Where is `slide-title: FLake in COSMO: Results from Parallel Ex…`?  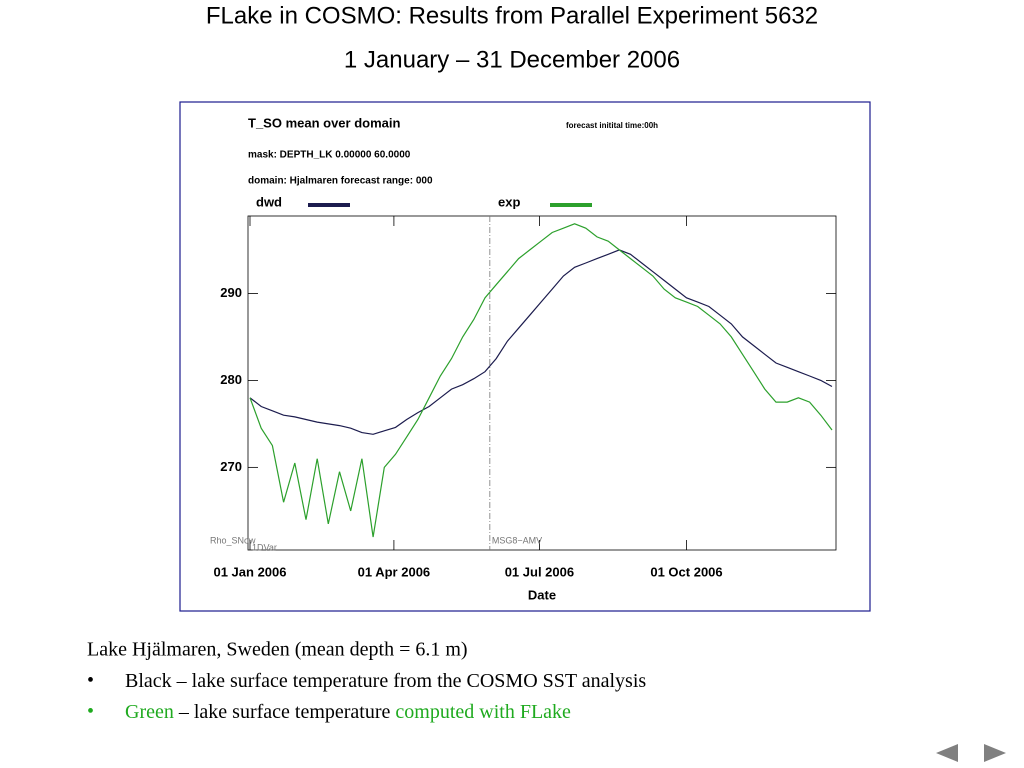
slide-title: FLake in COSMO: Results from Parallel Ex… is located at coordinates (512, 15).